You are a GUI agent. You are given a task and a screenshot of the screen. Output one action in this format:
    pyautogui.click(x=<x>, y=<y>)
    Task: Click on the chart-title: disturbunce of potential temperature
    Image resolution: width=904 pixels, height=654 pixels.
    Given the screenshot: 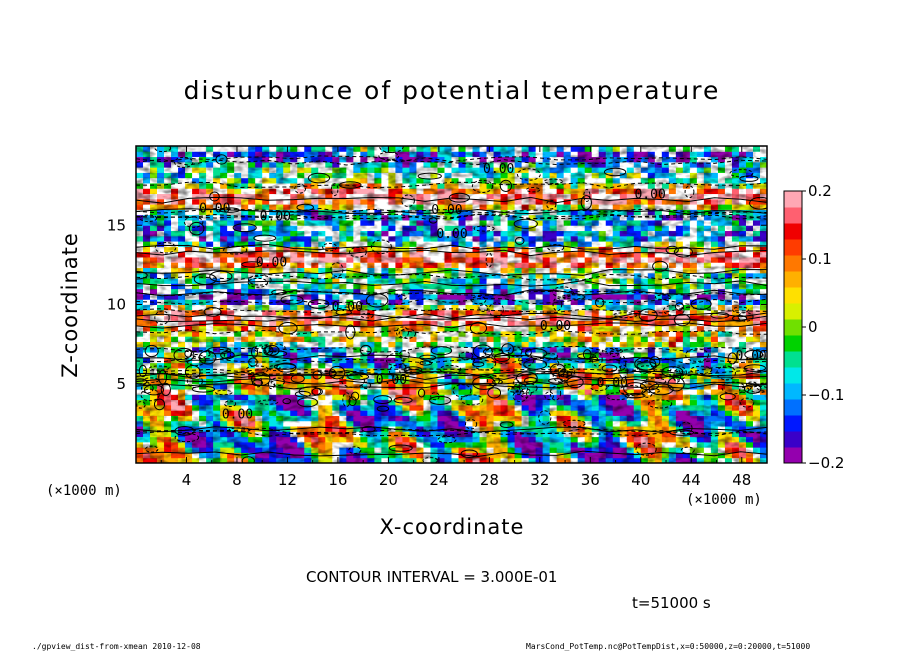 What is the action you would take?
    pyautogui.click(x=452, y=90)
    